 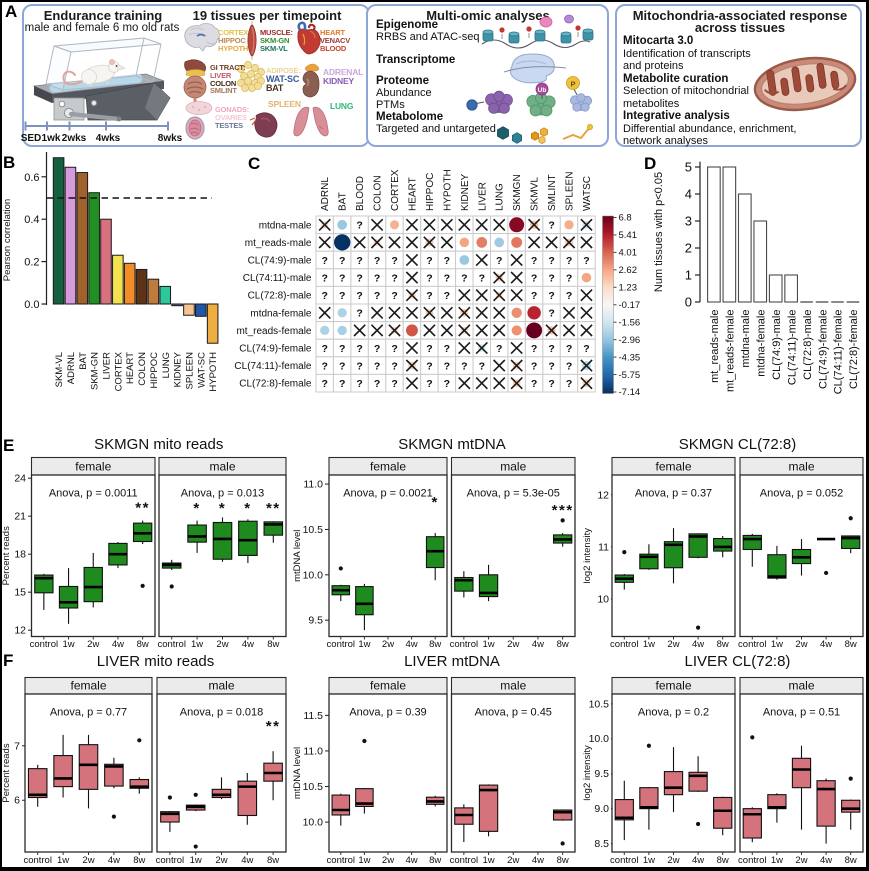 What do you see at coordinates (94, 248) in the screenshot?
I see `b-bar-SKM-GN` at bounding box center [94, 248].